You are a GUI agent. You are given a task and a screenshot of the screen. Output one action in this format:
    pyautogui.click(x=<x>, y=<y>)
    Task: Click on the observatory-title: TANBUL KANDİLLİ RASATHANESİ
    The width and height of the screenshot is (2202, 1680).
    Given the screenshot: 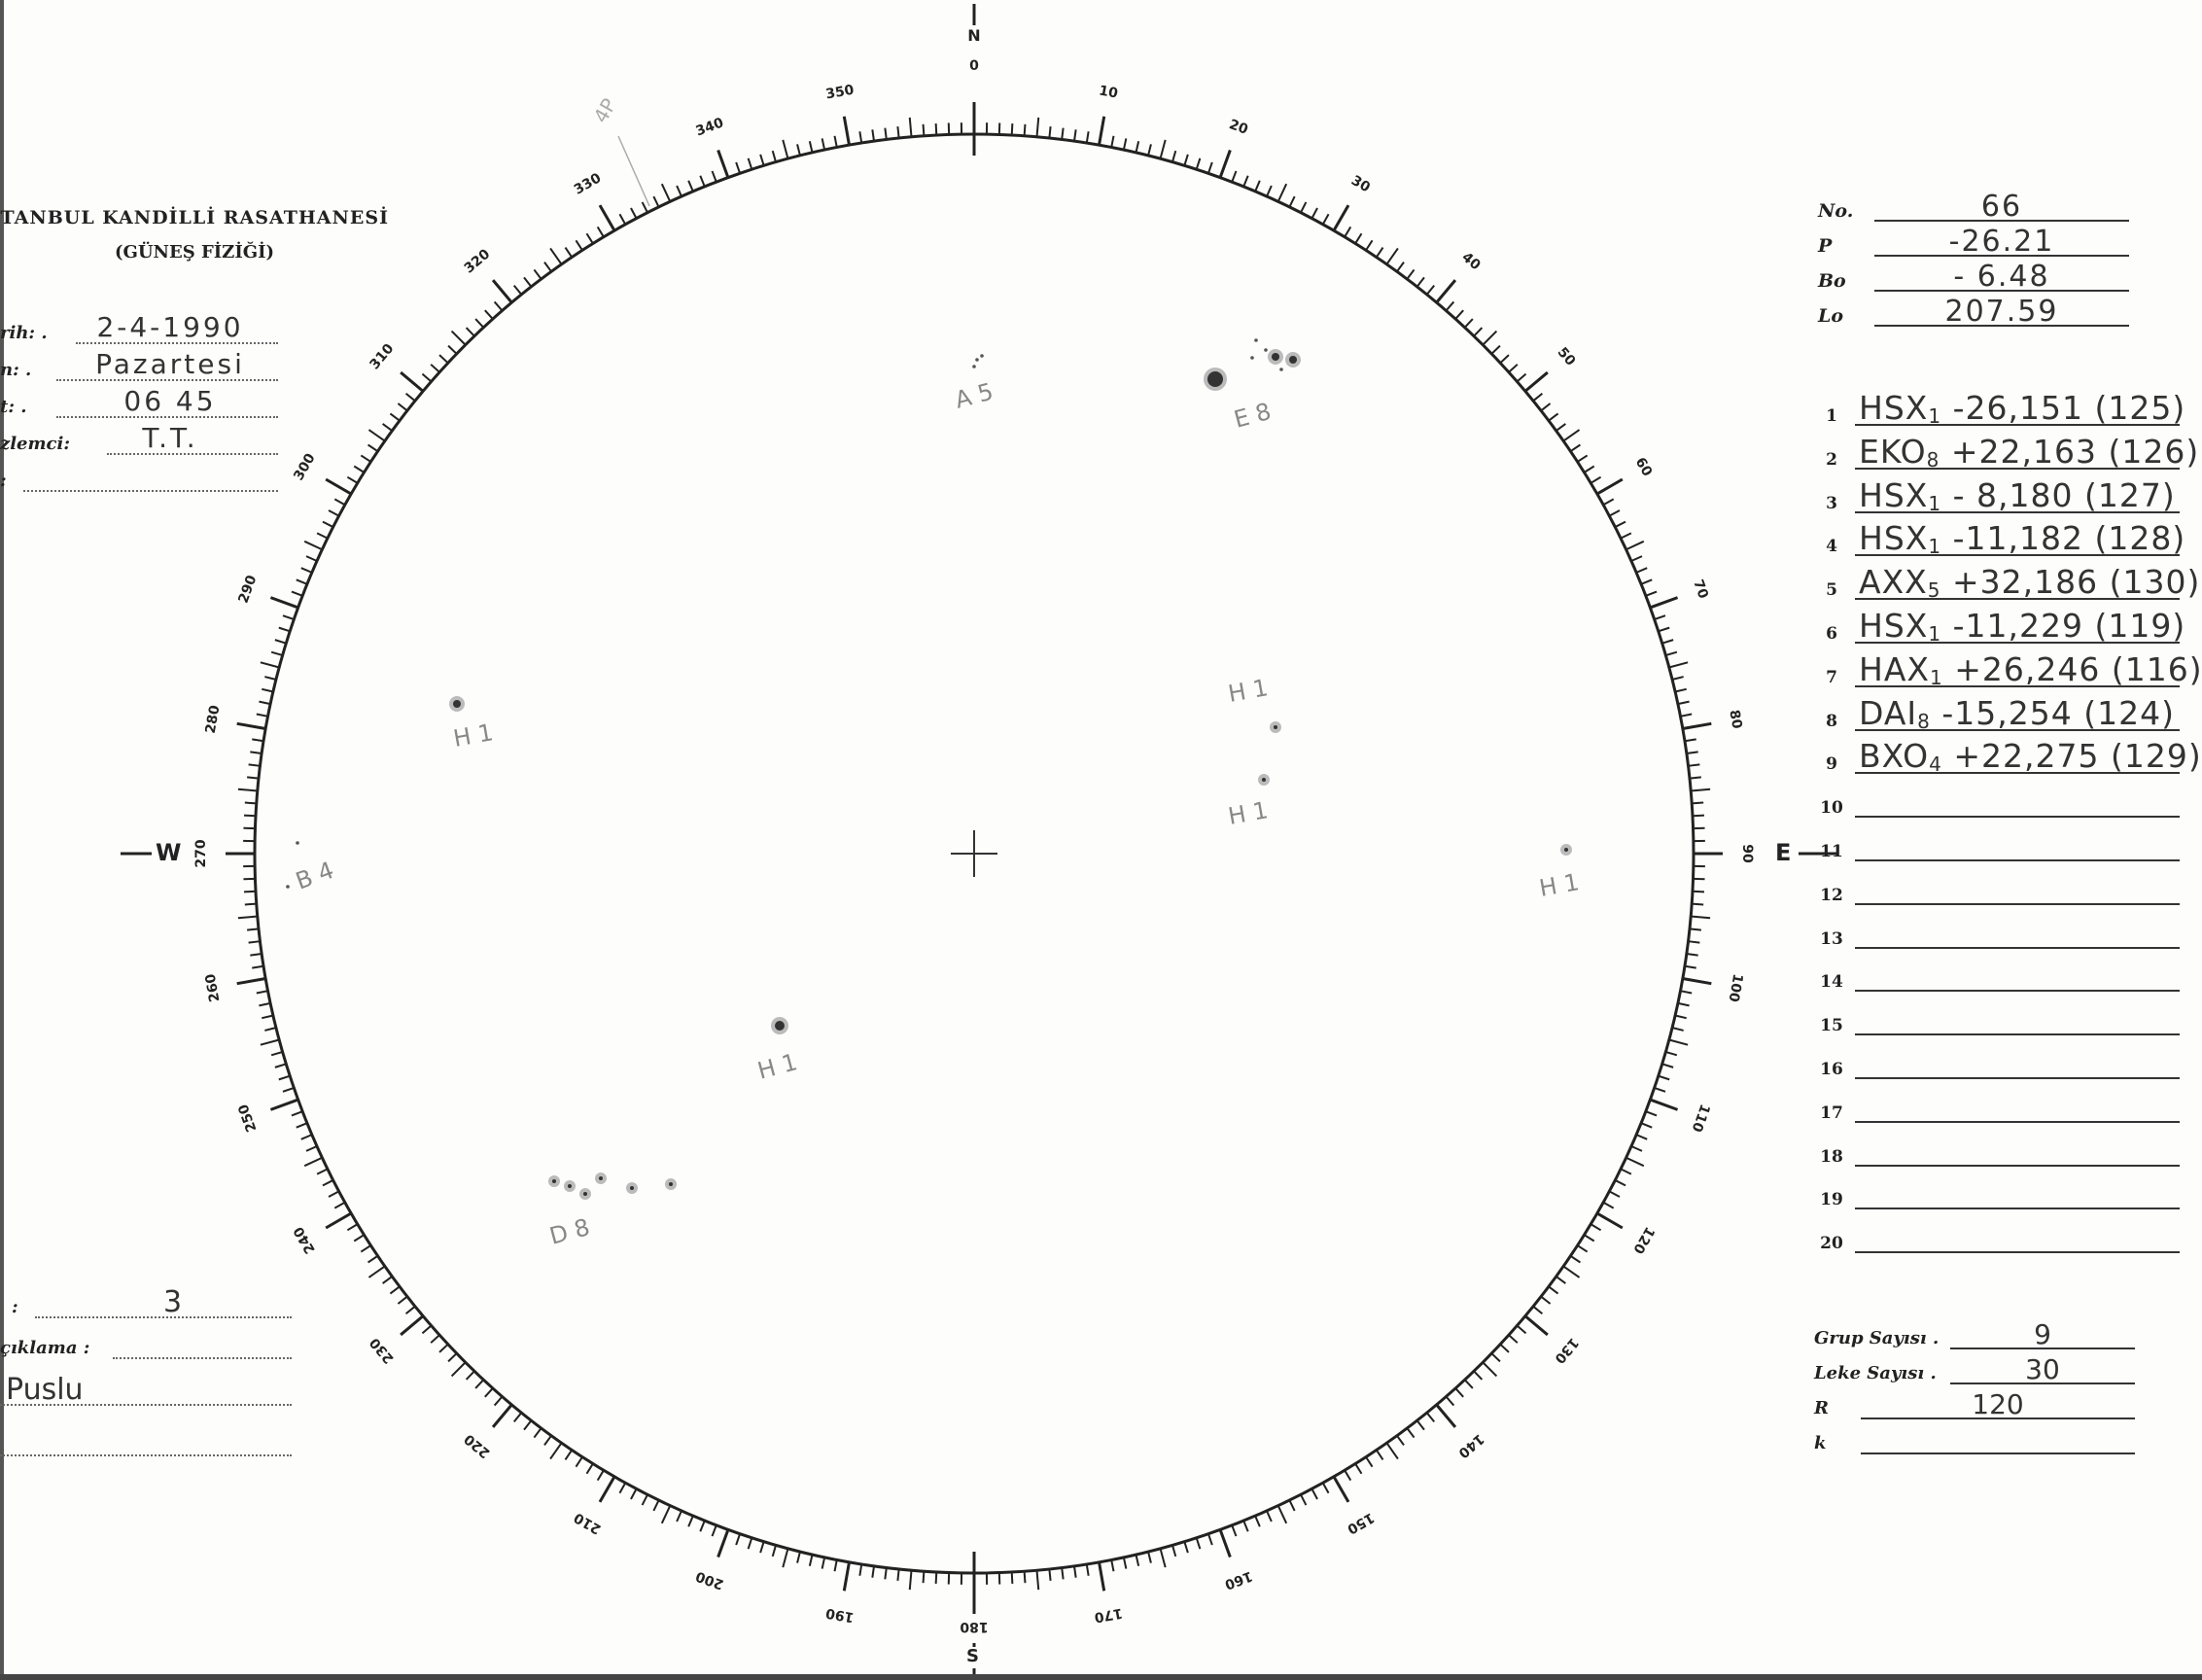 What is the action you would take?
    pyautogui.click(x=194, y=217)
    